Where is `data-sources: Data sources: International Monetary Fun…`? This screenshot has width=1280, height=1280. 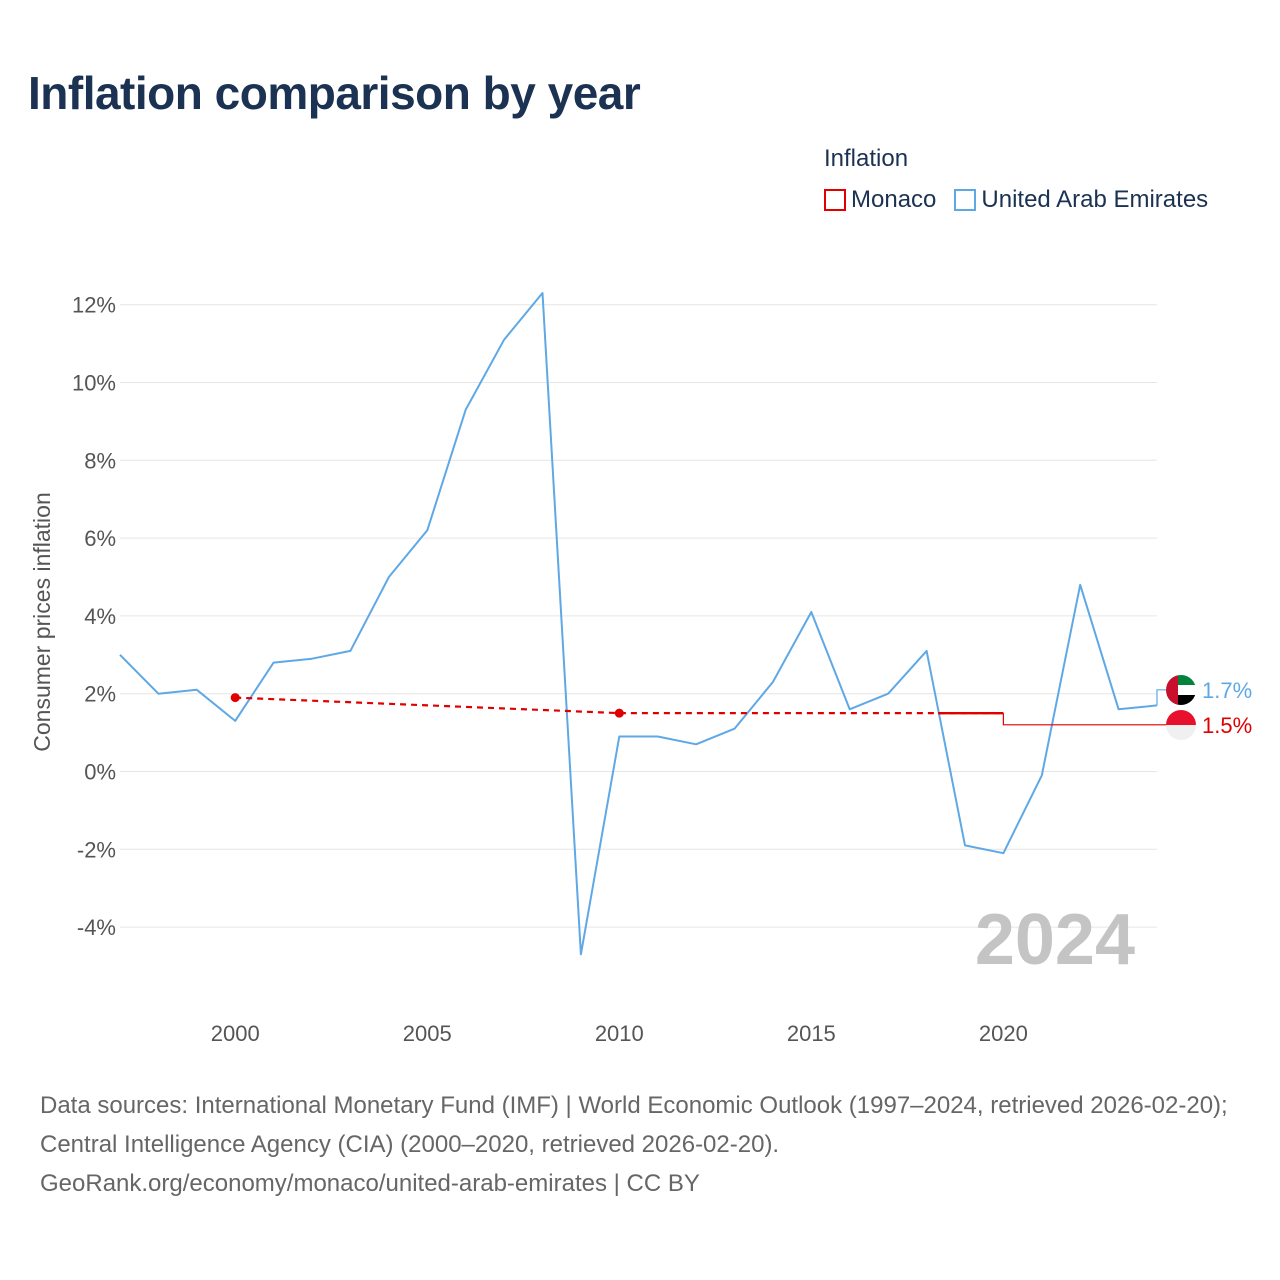 data-sources: Data sources: International Monetary Fun… is located at coordinates (634, 1125).